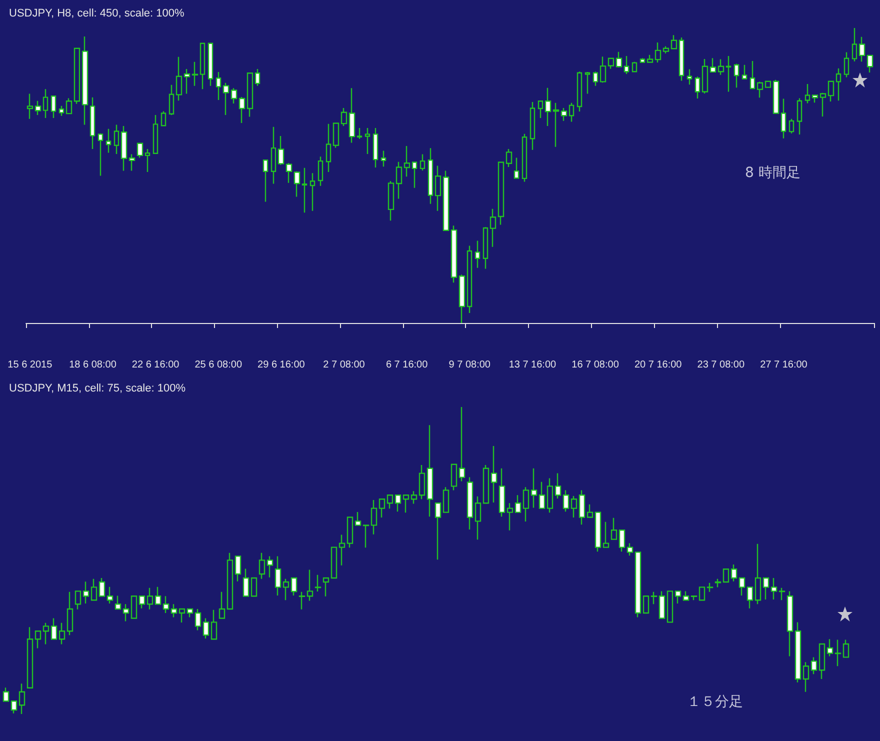  Describe the element at coordinates (407, 365) in the screenshot. I see `x-tick-label: 6 7 16:00` at that location.